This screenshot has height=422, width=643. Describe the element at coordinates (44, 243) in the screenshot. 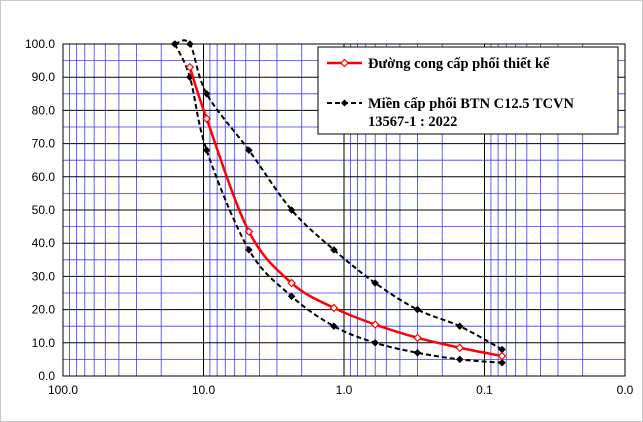

I see `y-tick-label: 40.0` at that location.